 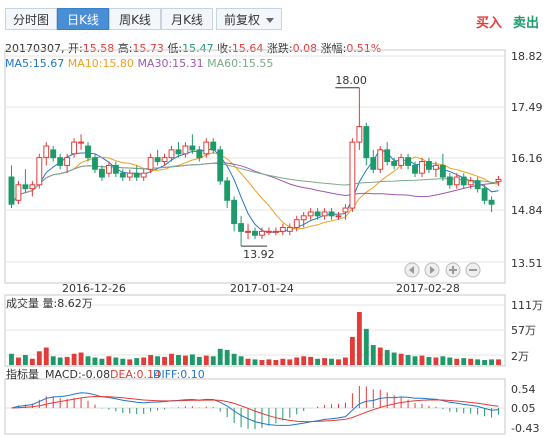 What do you see at coordinates (249, 19) in the screenshot?
I see `adjust-dropdown: 前复权` at bounding box center [249, 19].